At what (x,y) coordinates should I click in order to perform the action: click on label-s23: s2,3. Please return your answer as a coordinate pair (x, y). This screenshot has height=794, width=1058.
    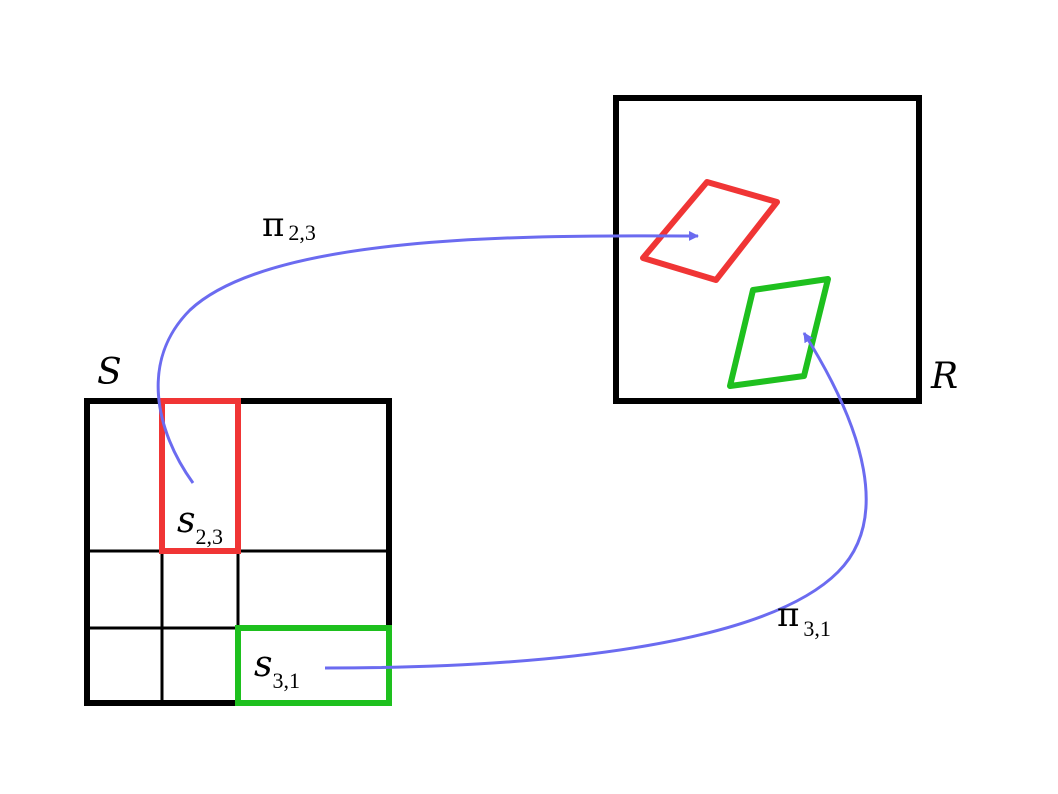
    Looking at the image, I should click on (200, 524).